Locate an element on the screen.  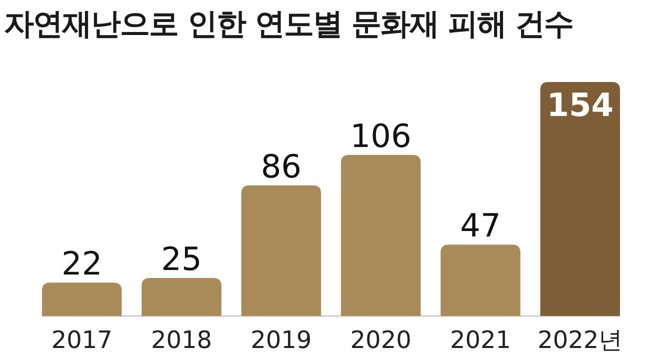
x-tick-label: 2022년 is located at coordinates (580, 340).